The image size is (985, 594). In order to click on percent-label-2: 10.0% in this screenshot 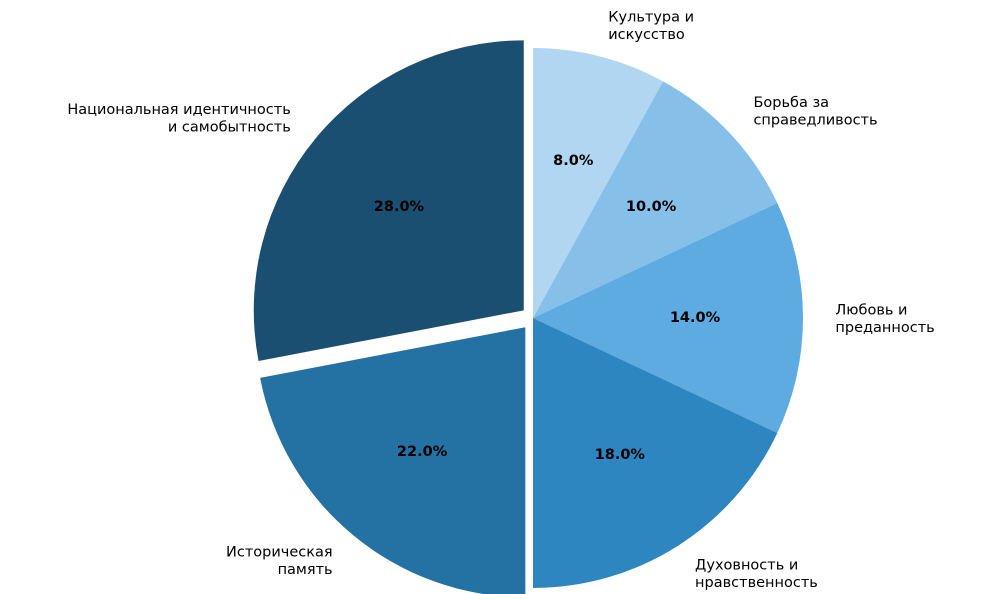, I will do `click(651, 207)`.